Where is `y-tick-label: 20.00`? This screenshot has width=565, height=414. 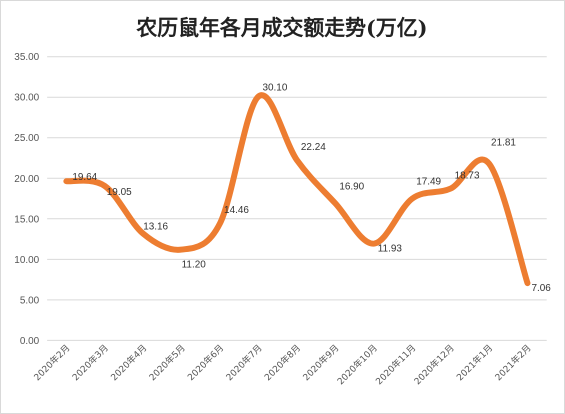
y-tick-label: 20.00 is located at coordinates (26, 179).